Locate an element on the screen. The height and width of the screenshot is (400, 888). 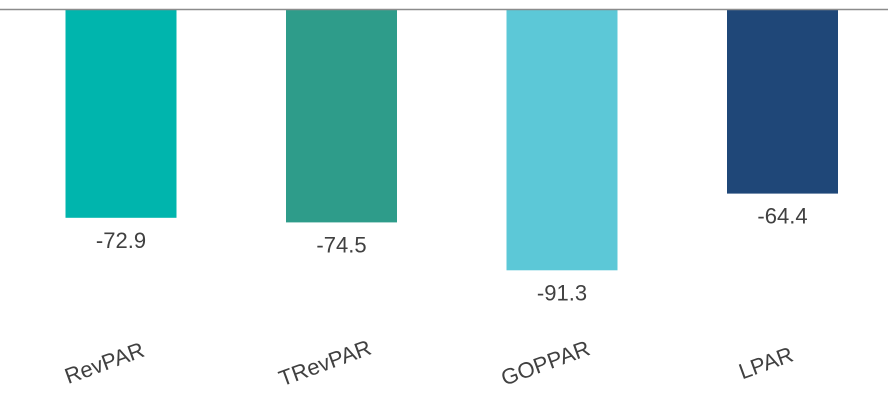
bar-revpar is located at coordinates (121, 114).